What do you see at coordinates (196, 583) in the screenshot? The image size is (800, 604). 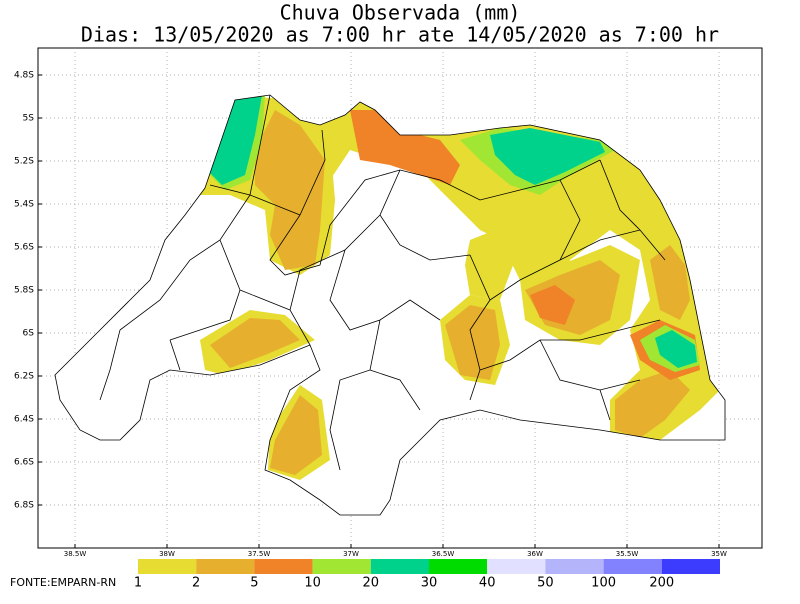 I see `legend-label: 2` at bounding box center [196, 583].